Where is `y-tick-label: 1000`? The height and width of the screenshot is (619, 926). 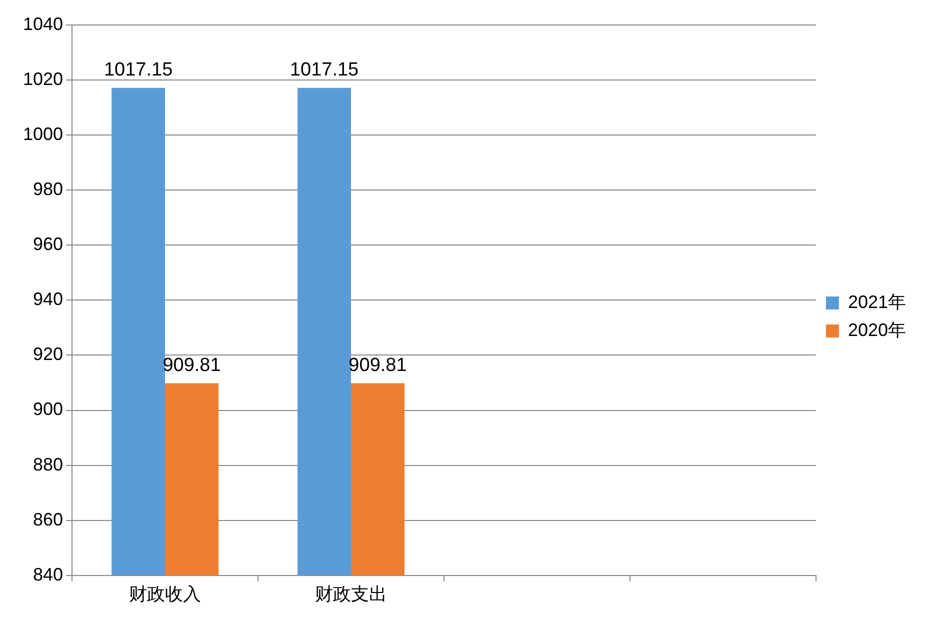 y-tick-label: 1000 is located at coordinates (43, 134).